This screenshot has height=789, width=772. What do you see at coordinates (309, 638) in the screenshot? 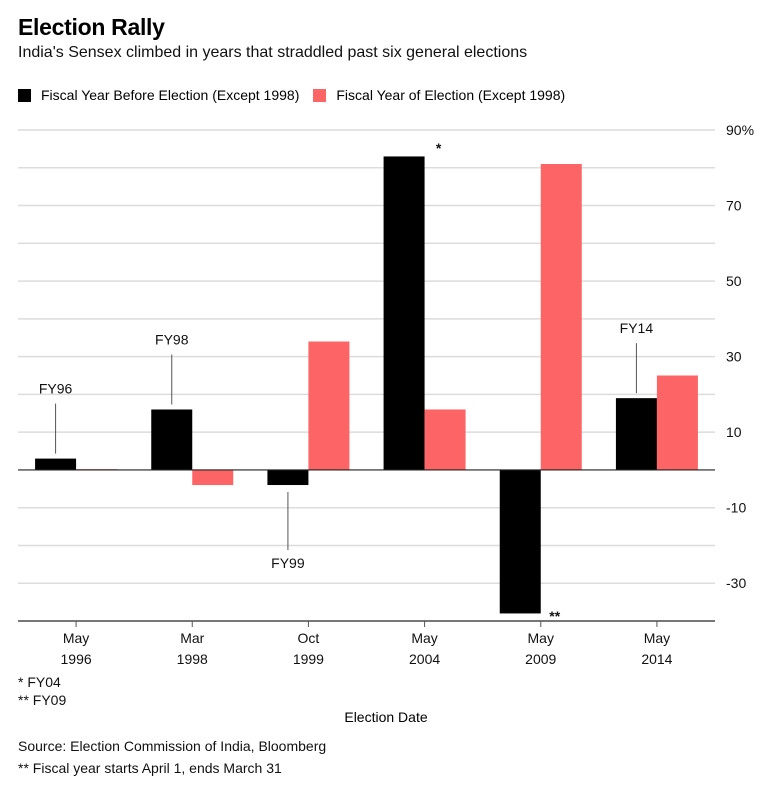
I see `x-tick-label: Oct` at bounding box center [309, 638].